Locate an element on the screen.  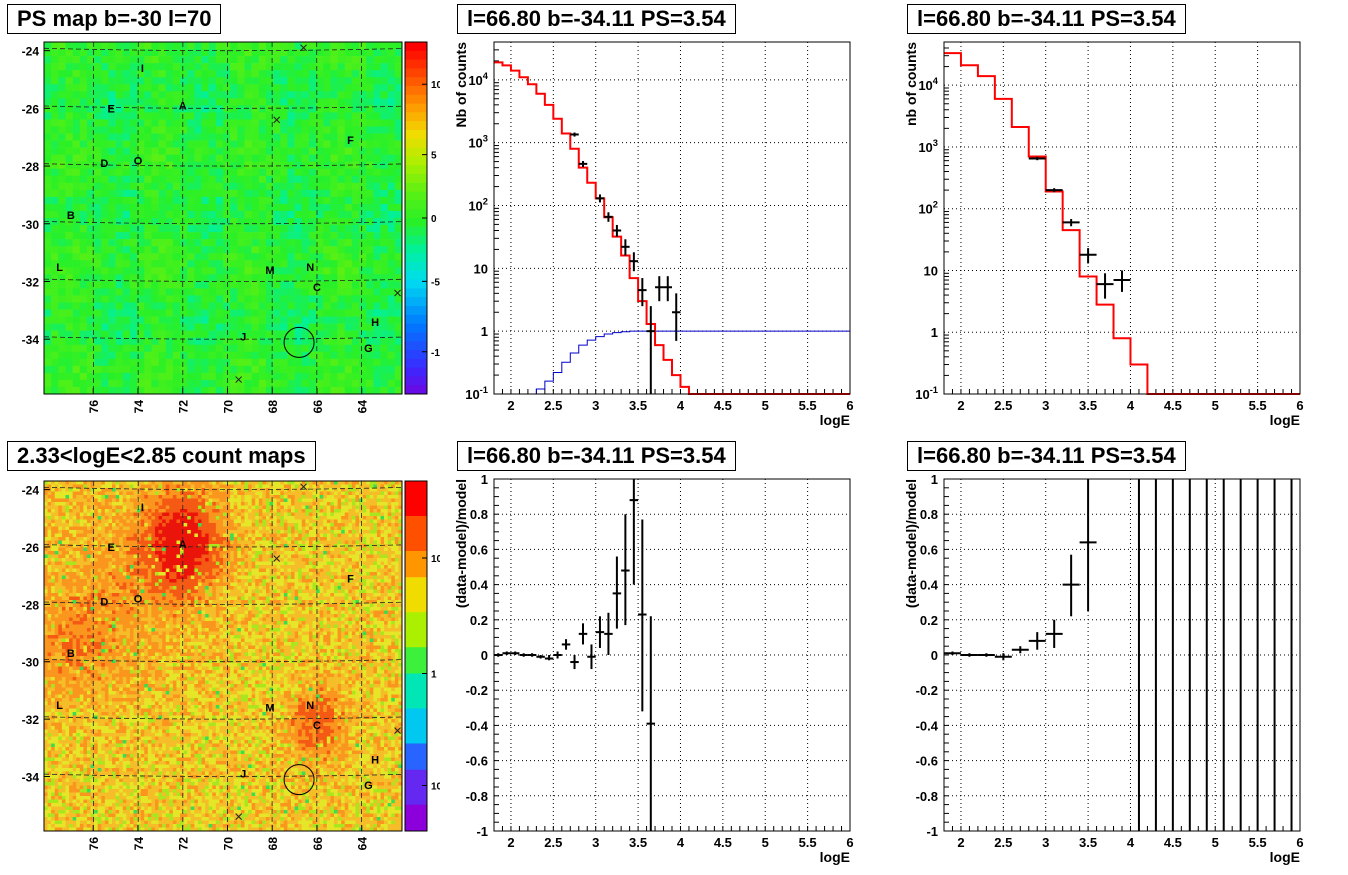
count-map-title: 2.33<logE<2.85 count maps is located at coordinates (161, 456).